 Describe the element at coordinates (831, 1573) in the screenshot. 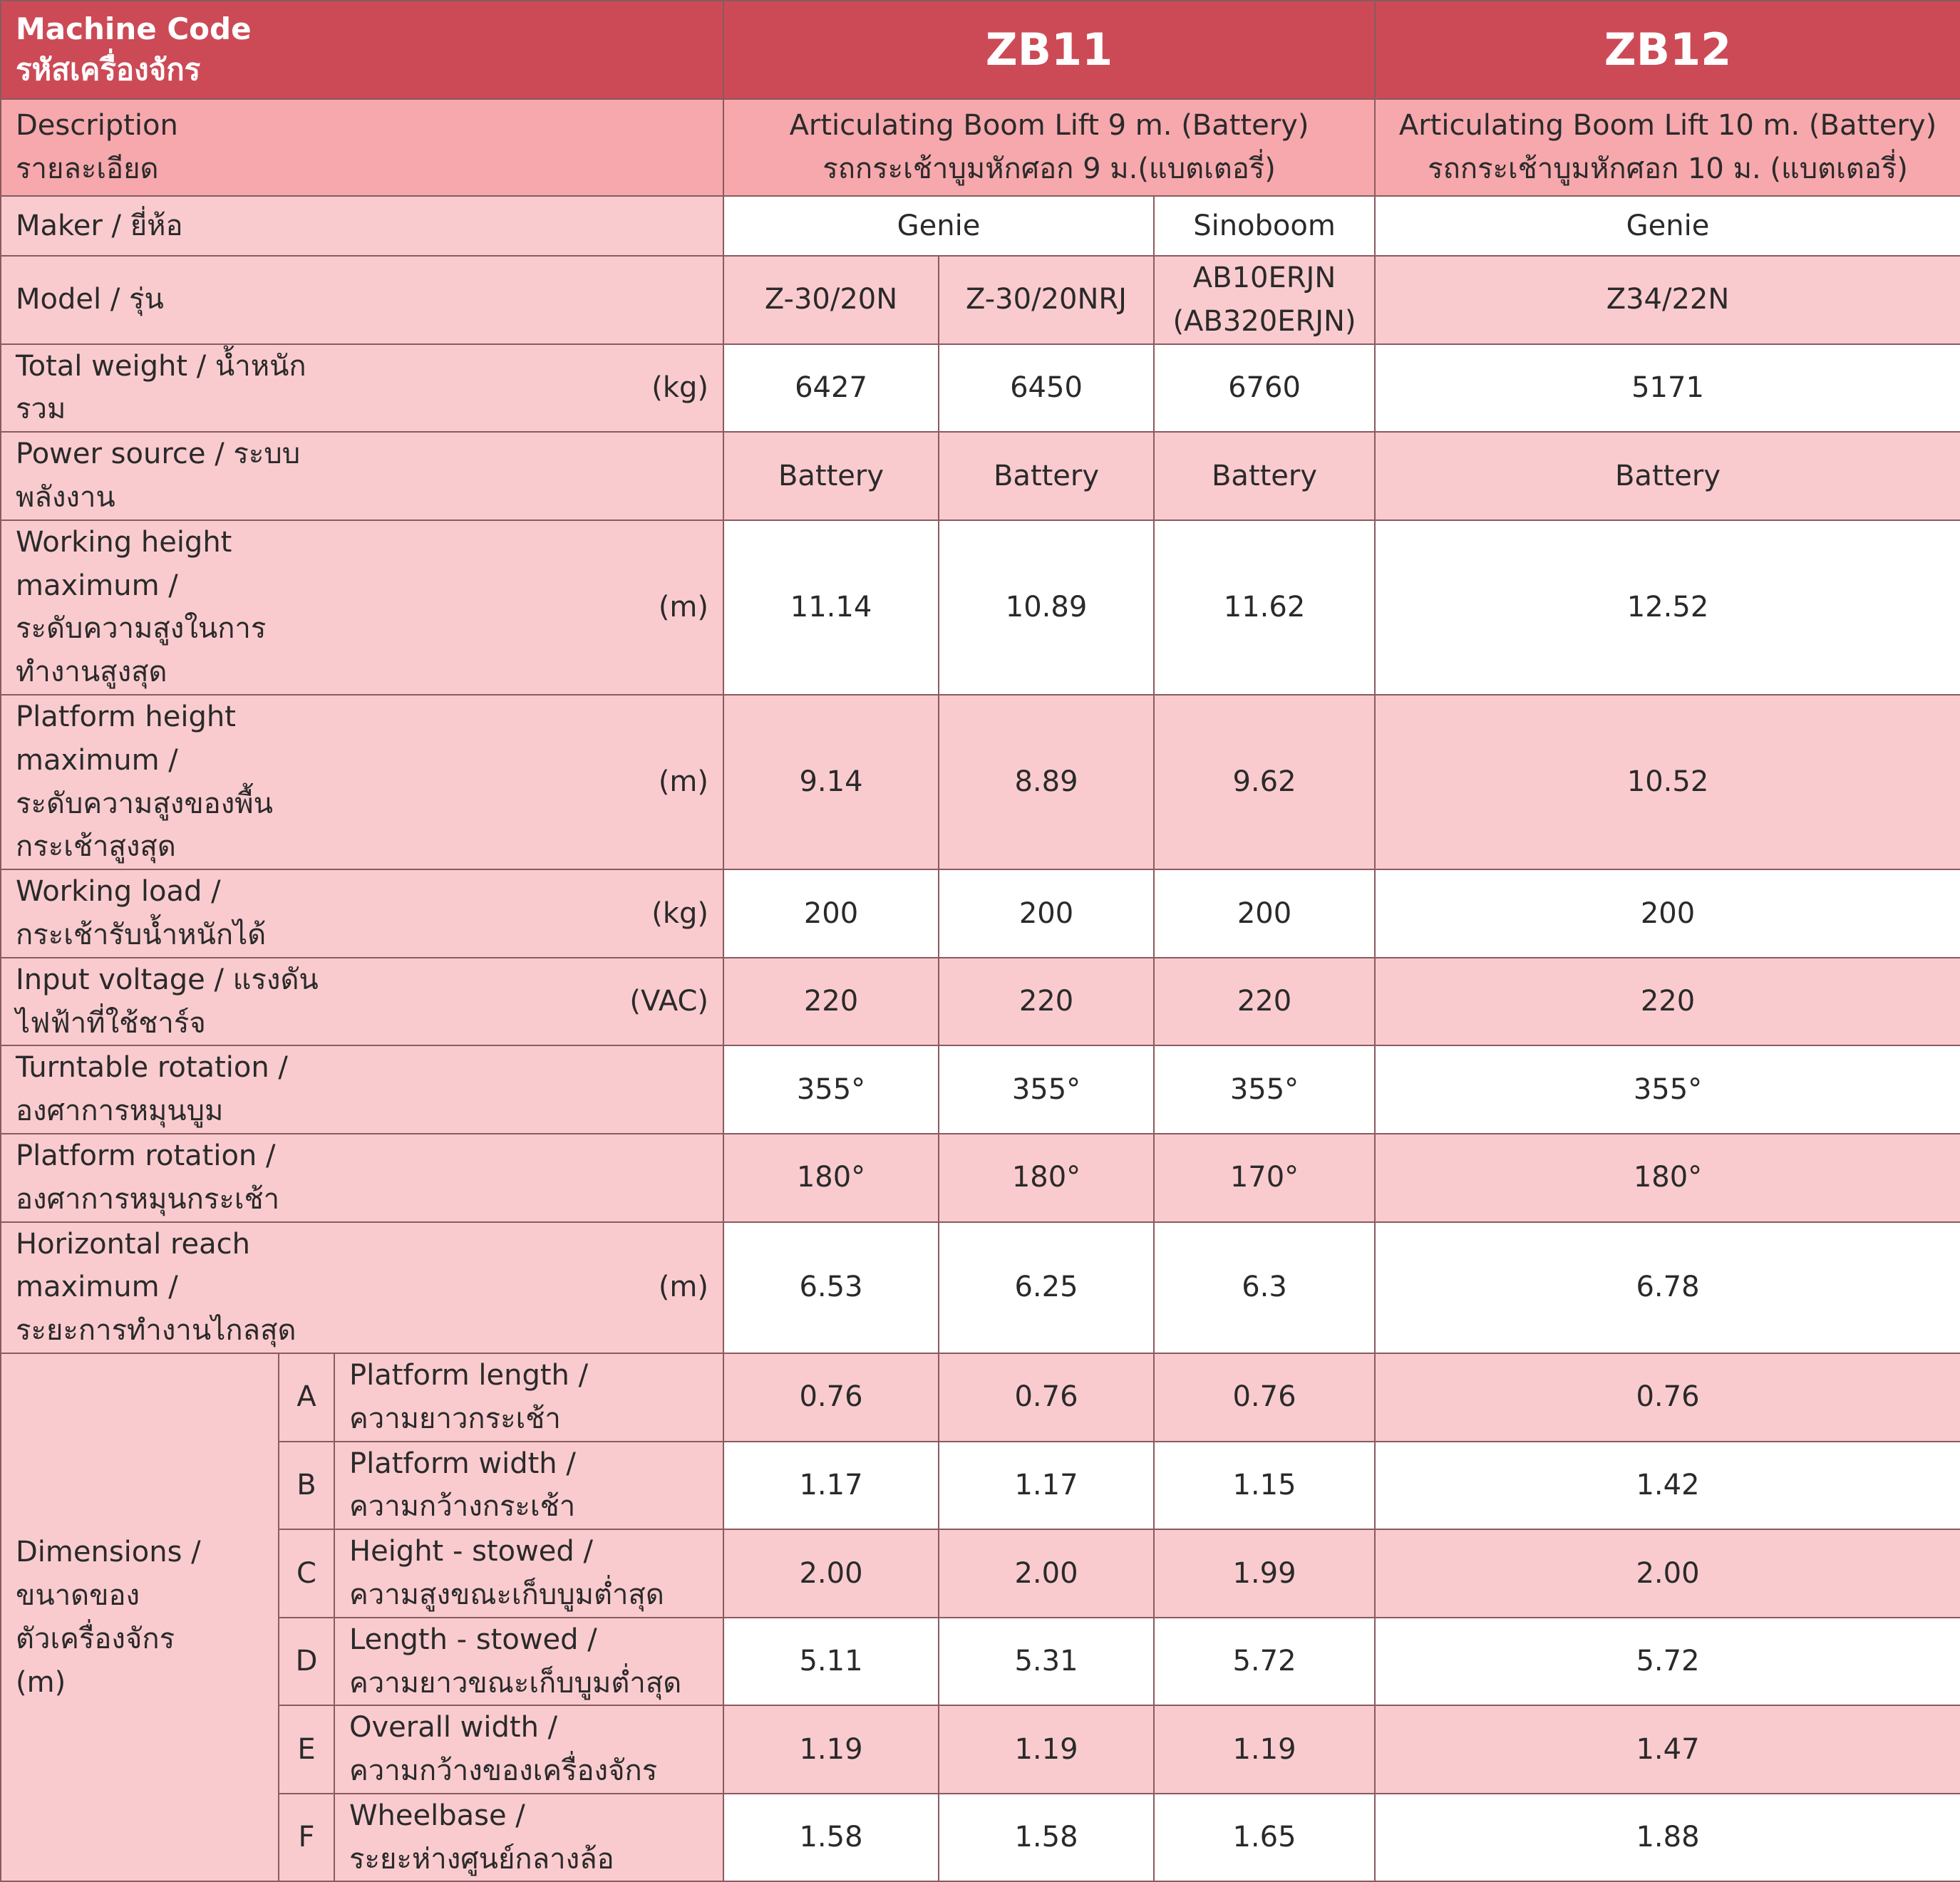

I see `dimension-value: 2.00` at that location.